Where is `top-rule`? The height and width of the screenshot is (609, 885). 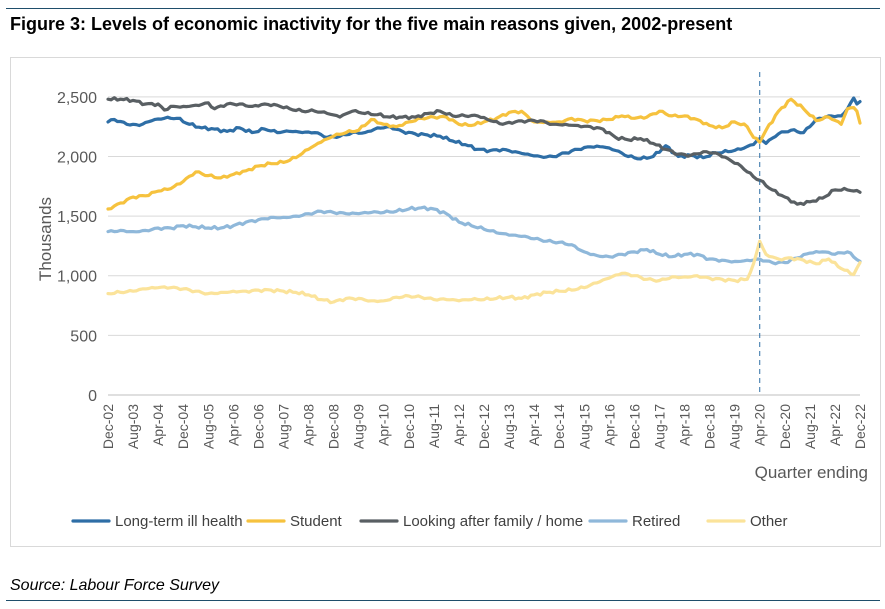 top-rule is located at coordinates (443, 8).